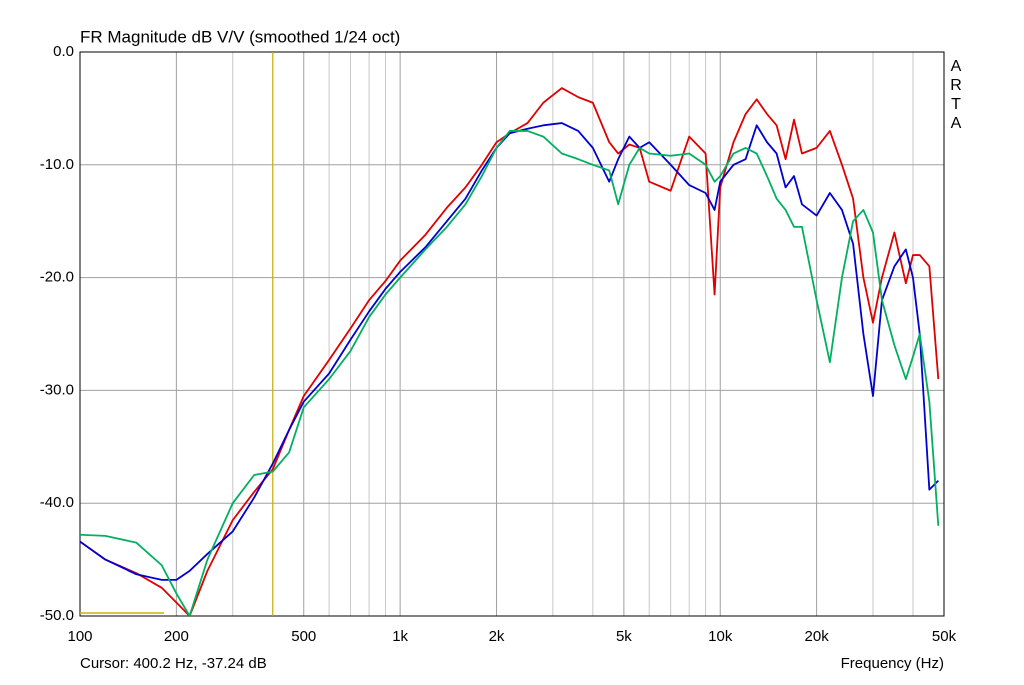 Image resolution: width=1024 pixels, height=685 pixels. I want to click on y-tick-label: -10.0, so click(57, 164).